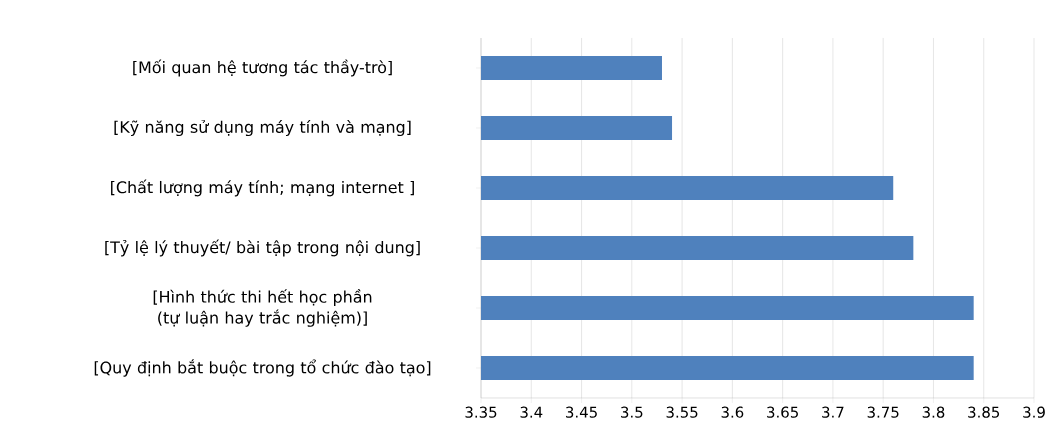 This screenshot has height=448, width=1062. What do you see at coordinates (1034, 412) in the screenshot?
I see `x-tick-label: 3.9` at bounding box center [1034, 412].